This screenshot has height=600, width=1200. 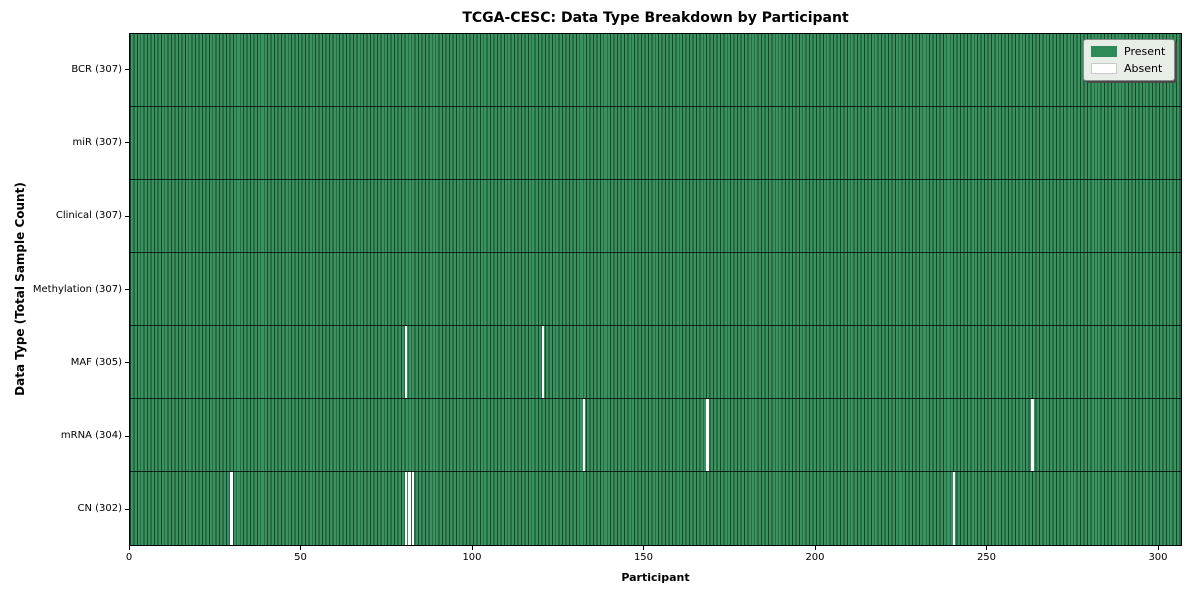 What do you see at coordinates (77, 289) in the screenshot?
I see `y-tick-label-Methylation: Methylation (307)` at bounding box center [77, 289].